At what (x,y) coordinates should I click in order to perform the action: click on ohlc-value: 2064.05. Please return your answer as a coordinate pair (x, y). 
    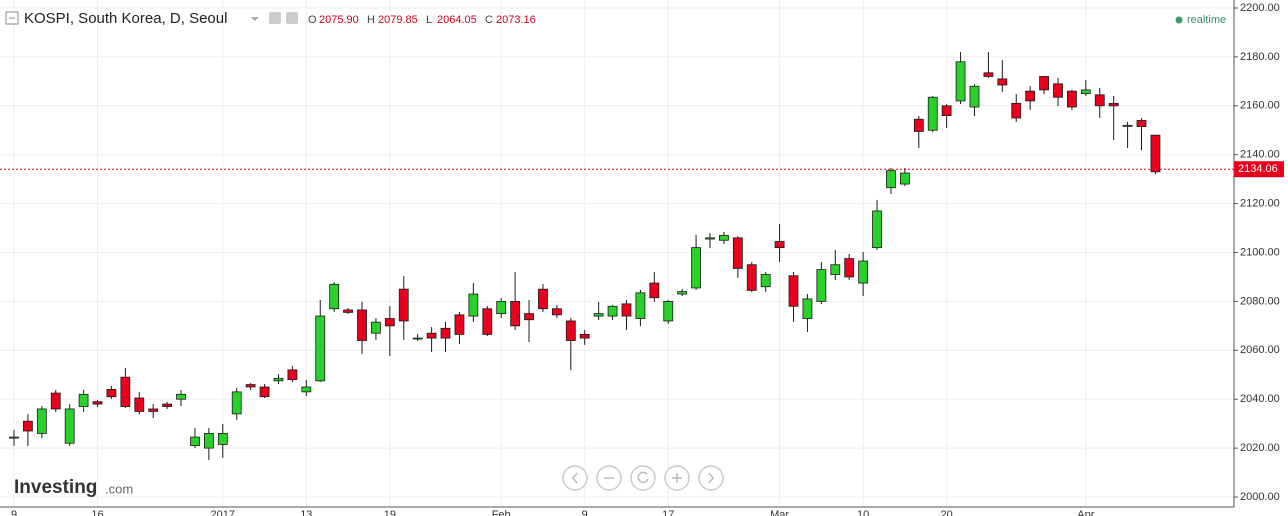
    Looking at the image, I should click on (457, 20).